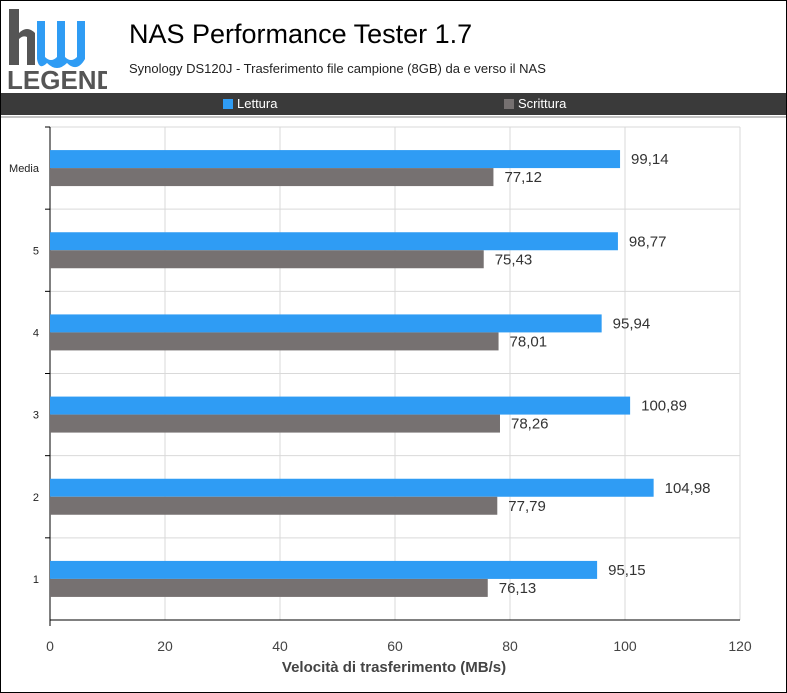 Image resolution: width=787 pixels, height=693 pixels. I want to click on data-label-write: 77,12, so click(523, 177).